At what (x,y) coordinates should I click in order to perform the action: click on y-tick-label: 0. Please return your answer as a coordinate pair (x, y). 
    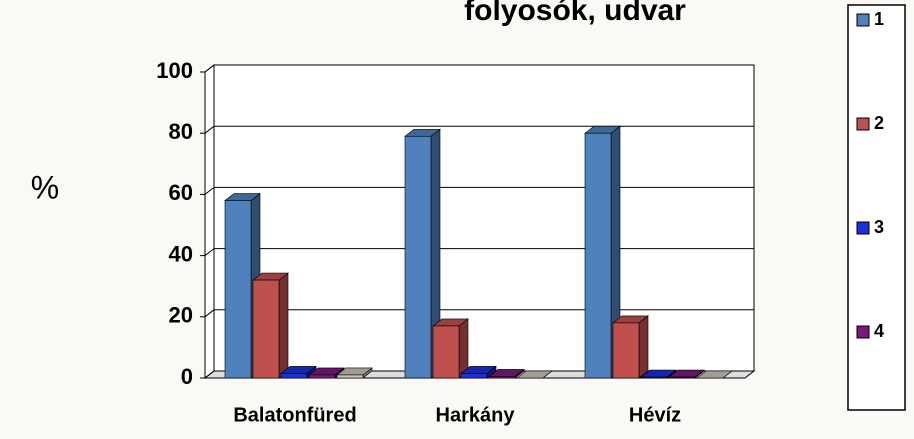
    Looking at the image, I should click on (187, 376).